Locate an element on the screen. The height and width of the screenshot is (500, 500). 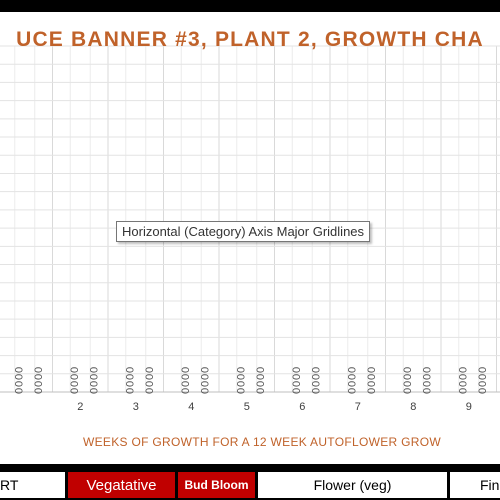
stage-label: Fin is located at coordinates (490, 485).